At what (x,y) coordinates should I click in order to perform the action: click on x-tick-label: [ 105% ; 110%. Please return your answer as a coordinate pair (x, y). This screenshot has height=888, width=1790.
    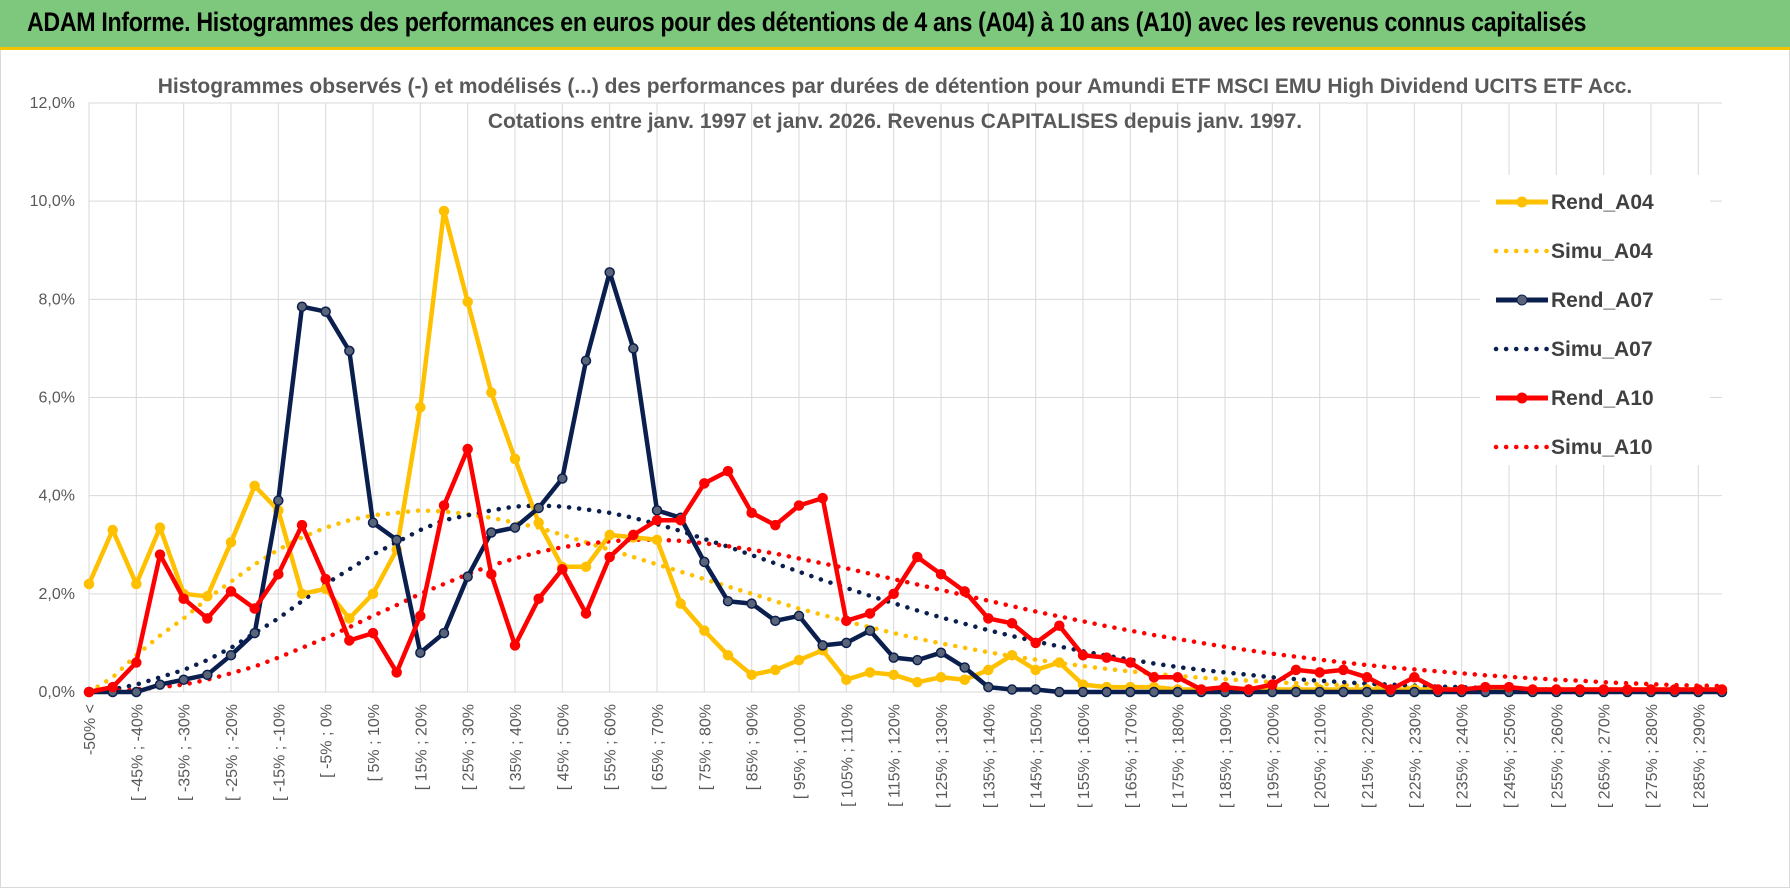
    Looking at the image, I should click on (847, 755).